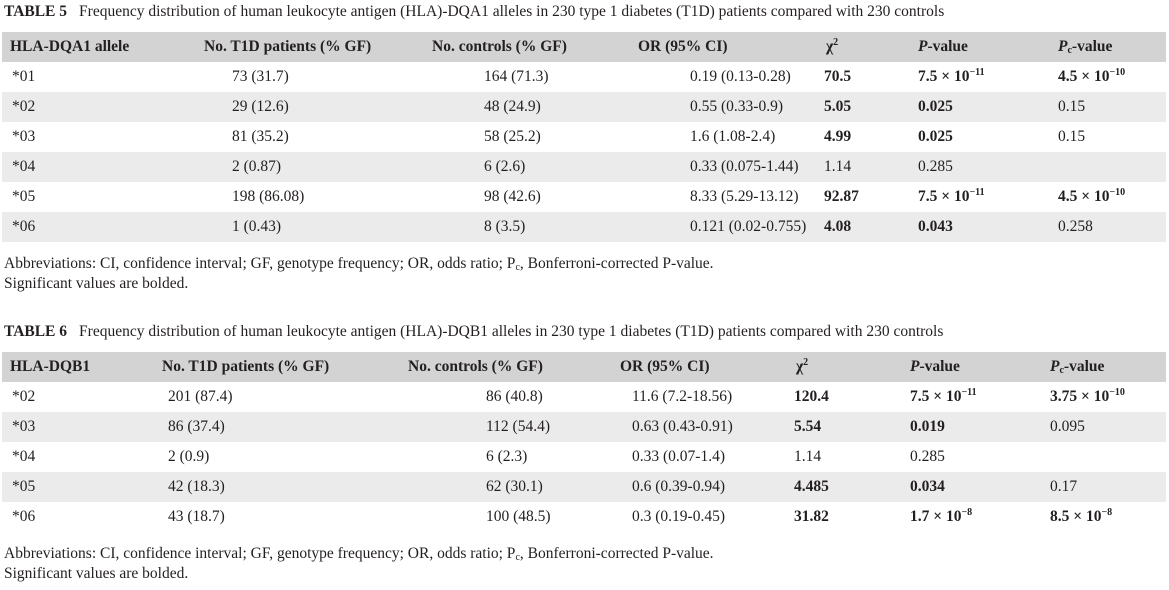 This screenshot has height=590, width=1169. What do you see at coordinates (1117, 192) in the screenshot?
I see `cell-pc-exponent: −10` at bounding box center [1117, 192].